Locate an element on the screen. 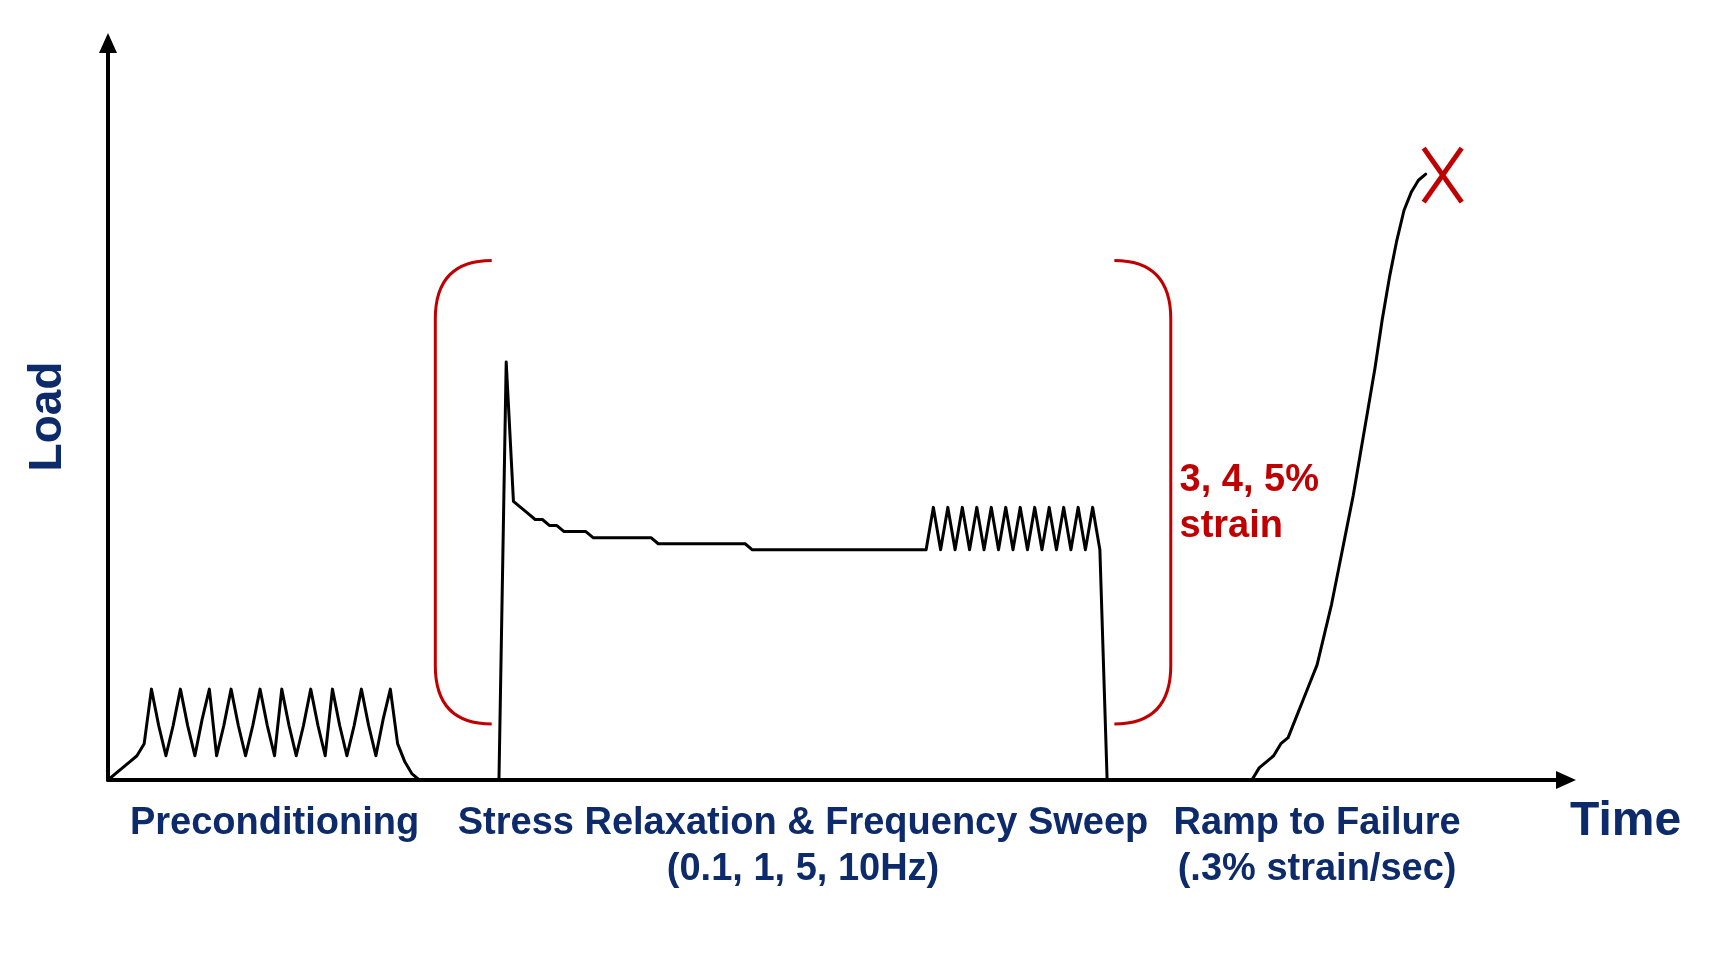 The width and height of the screenshot is (1714, 968). text: Stress Relaxation & Frequency Sweep (0.1, 1, 5, 10Hz) is located at coordinates (803, 844).